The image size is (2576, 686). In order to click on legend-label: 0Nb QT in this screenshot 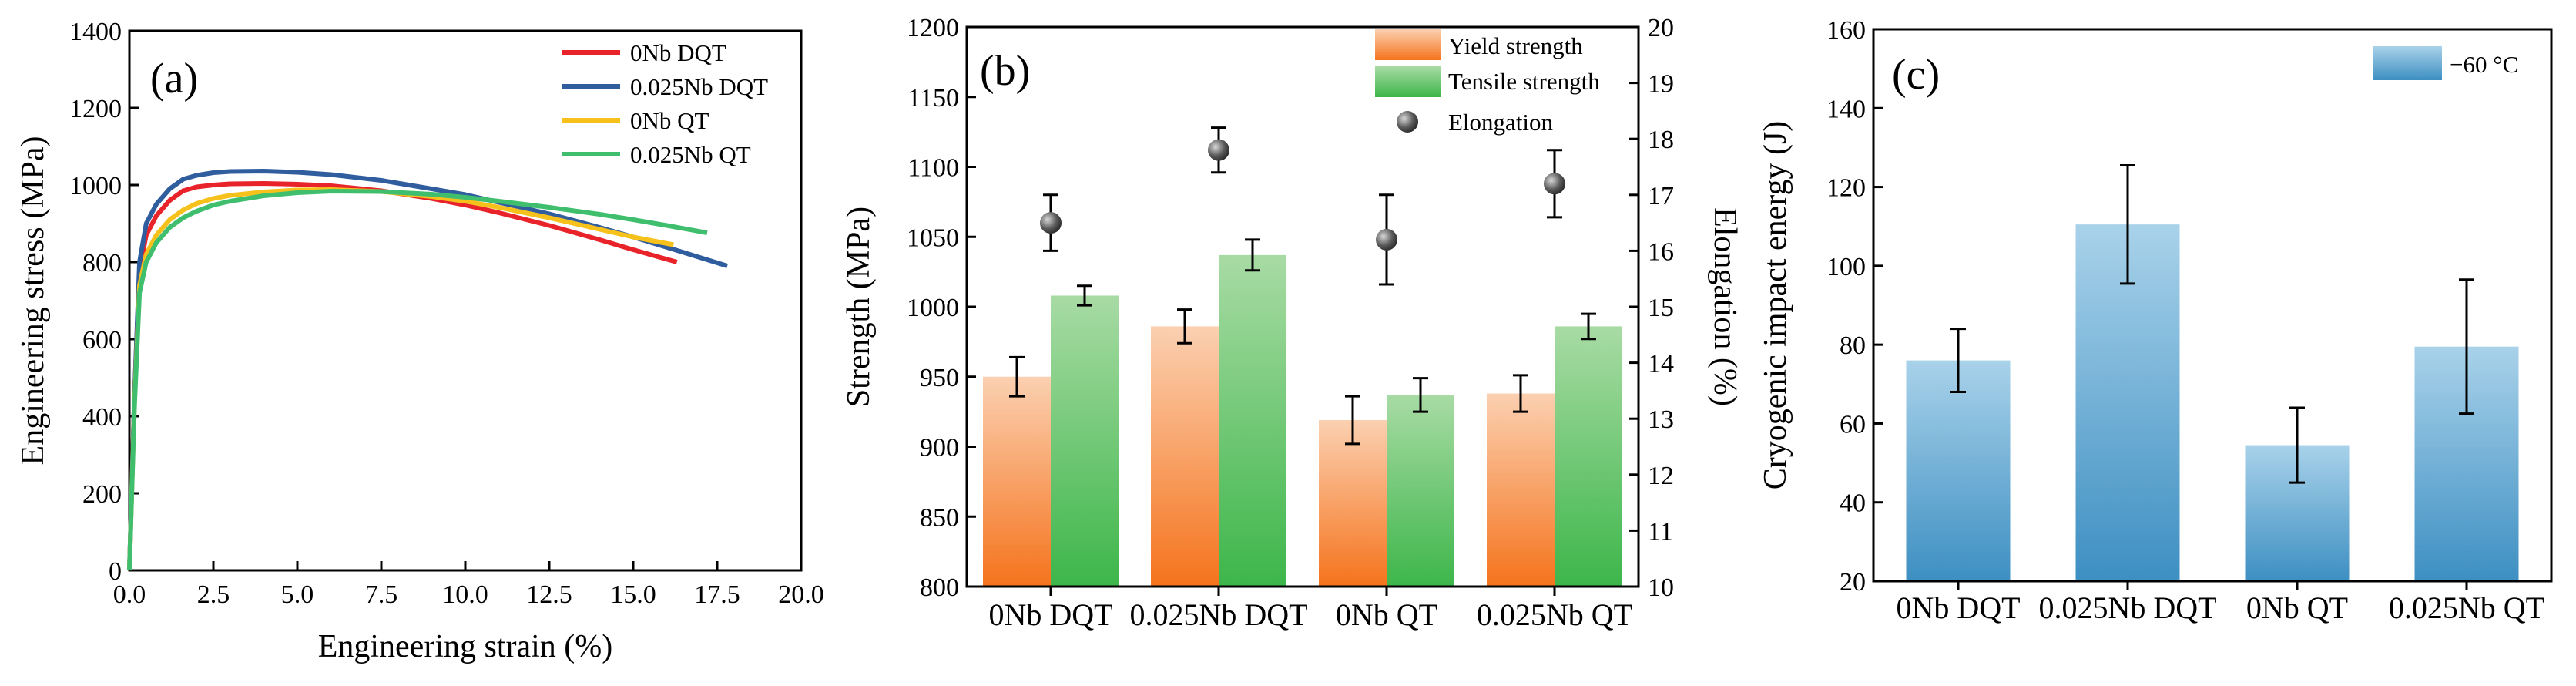, I will do `click(669, 121)`.